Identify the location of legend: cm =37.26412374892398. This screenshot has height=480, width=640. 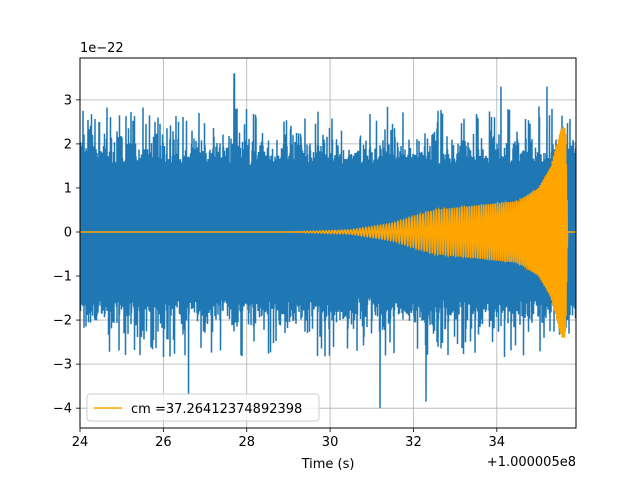
(203, 407).